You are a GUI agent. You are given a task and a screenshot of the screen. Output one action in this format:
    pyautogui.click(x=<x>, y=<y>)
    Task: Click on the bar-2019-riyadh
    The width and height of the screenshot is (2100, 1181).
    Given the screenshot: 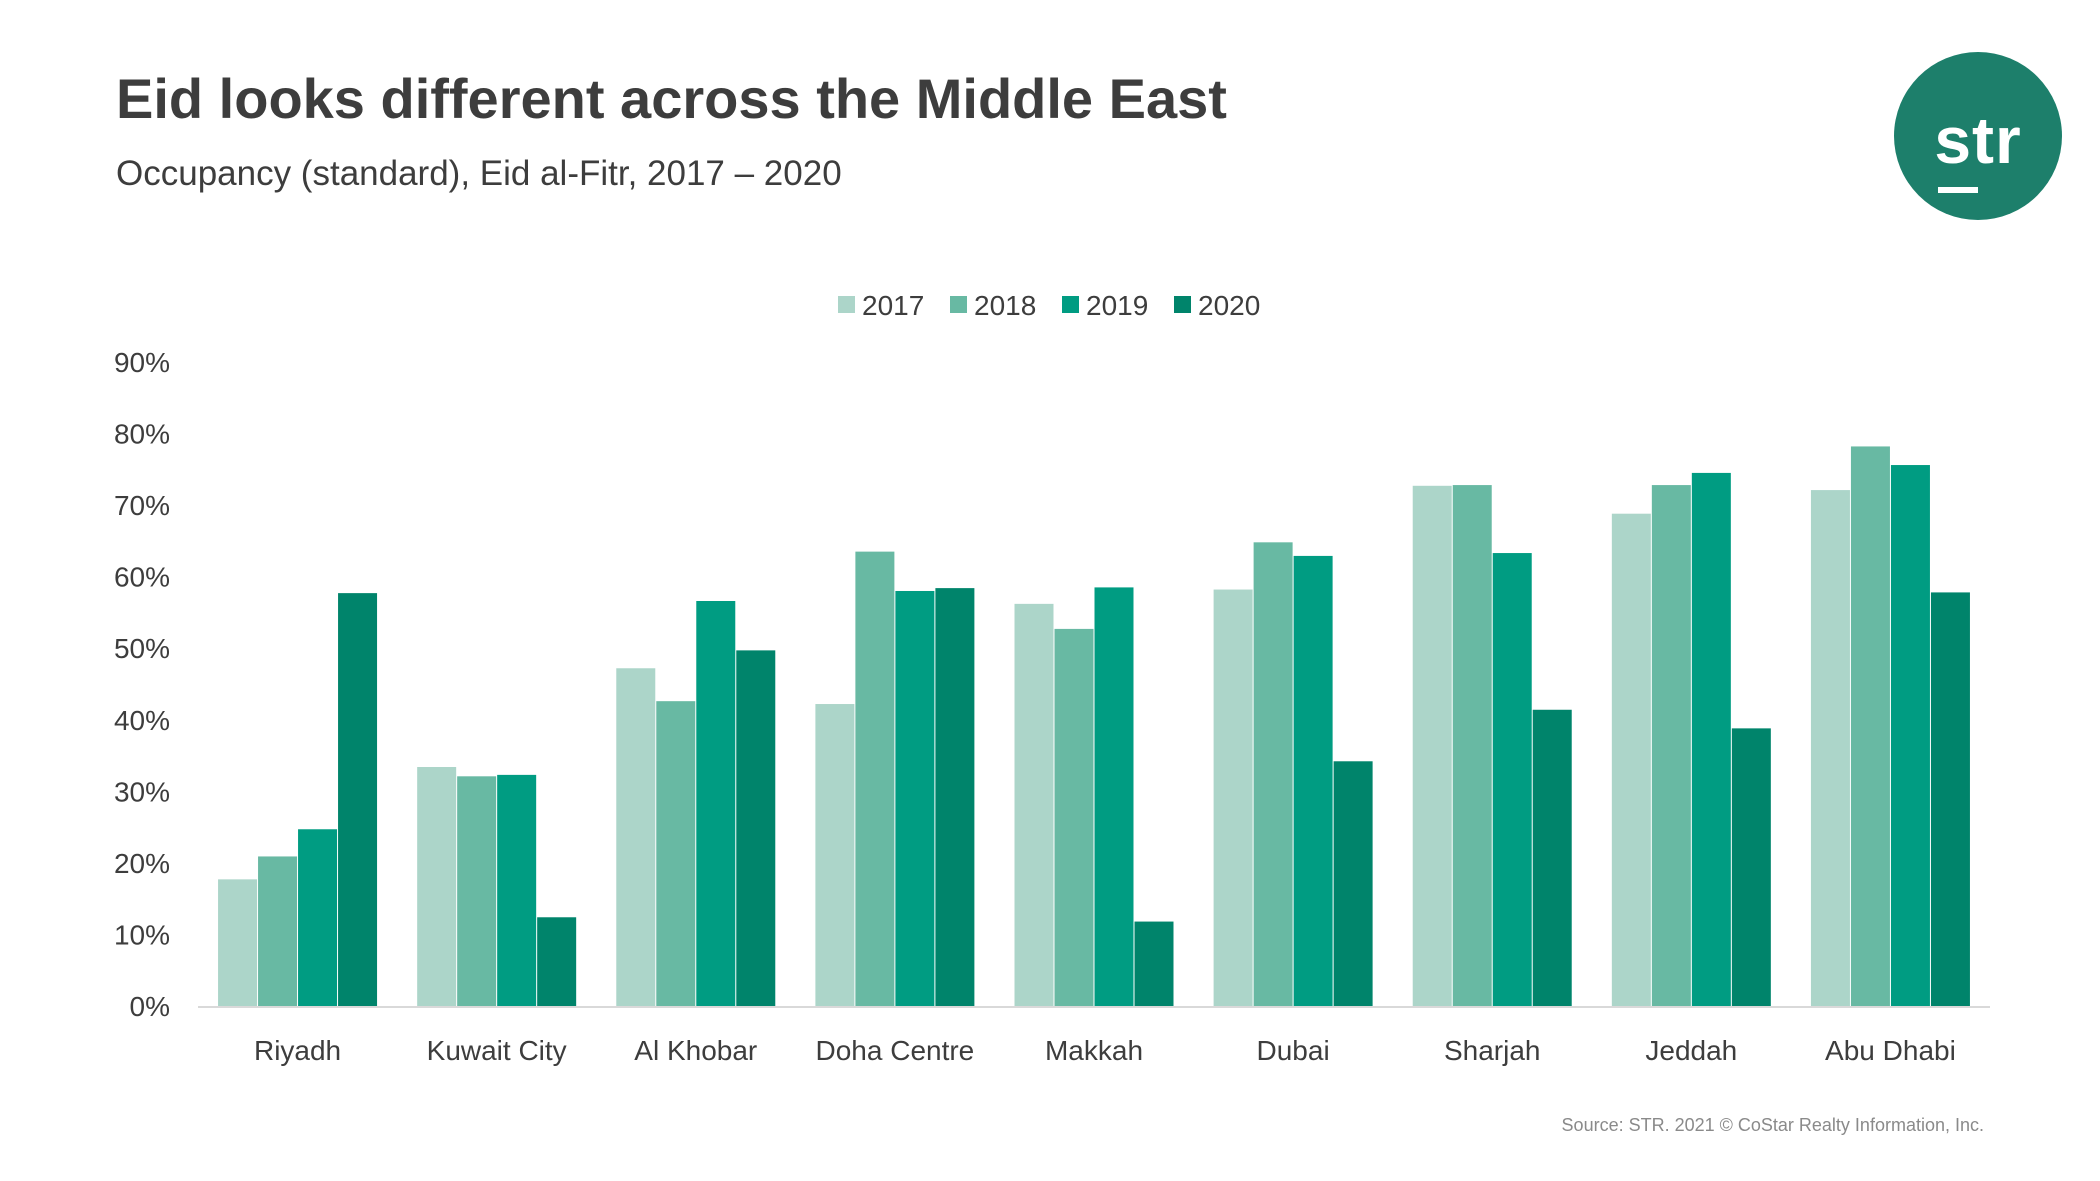 What is the action you would take?
    pyautogui.click(x=318, y=917)
    